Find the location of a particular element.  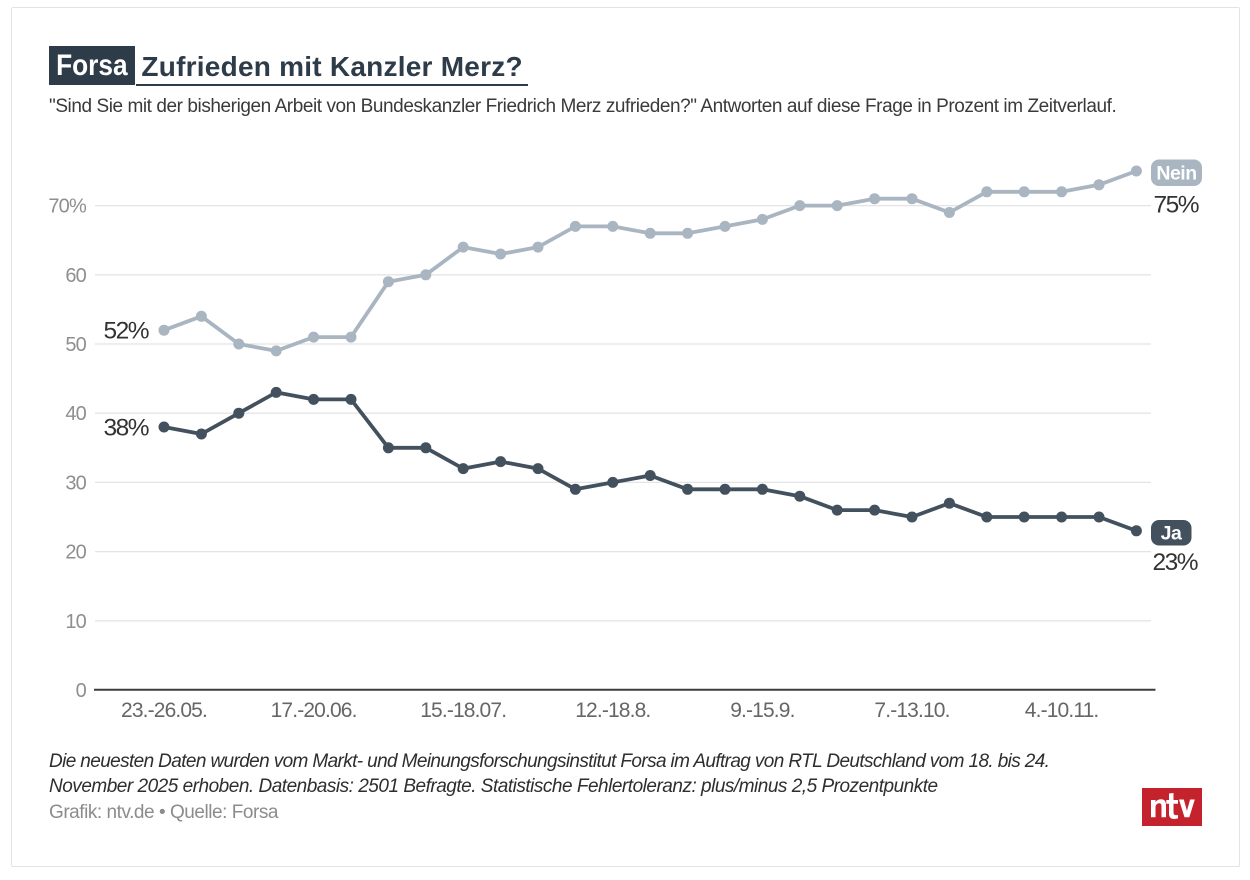

svg-text: 20 is located at coordinates (75, 553).